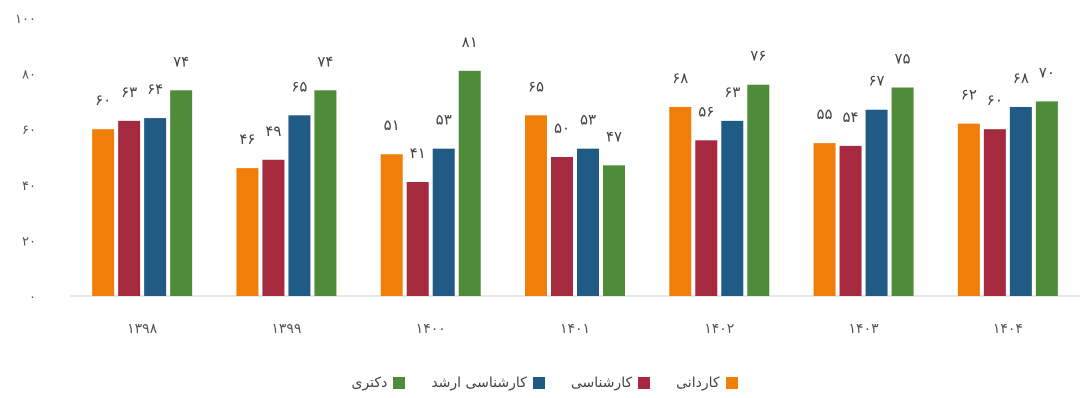 The height and width of the screenshot is (398, 1089). What do you see at coordinates (286, 329) in the screenshot?
I see `category-label: ۱۳۹۹` at bounding box center [286, 329].